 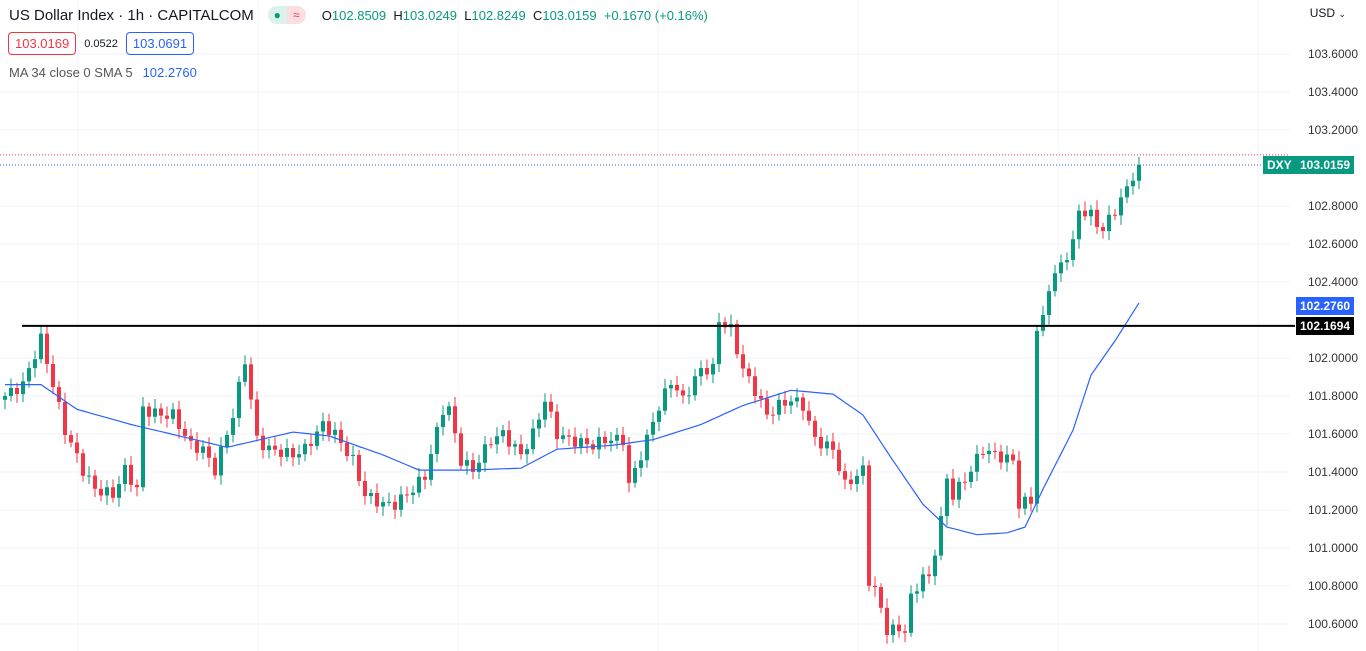 What do you see at coordinates (1332, 130) in the screenshot?
I see `price-tick-label: 103.2000` at bounding box center [1332, 130].